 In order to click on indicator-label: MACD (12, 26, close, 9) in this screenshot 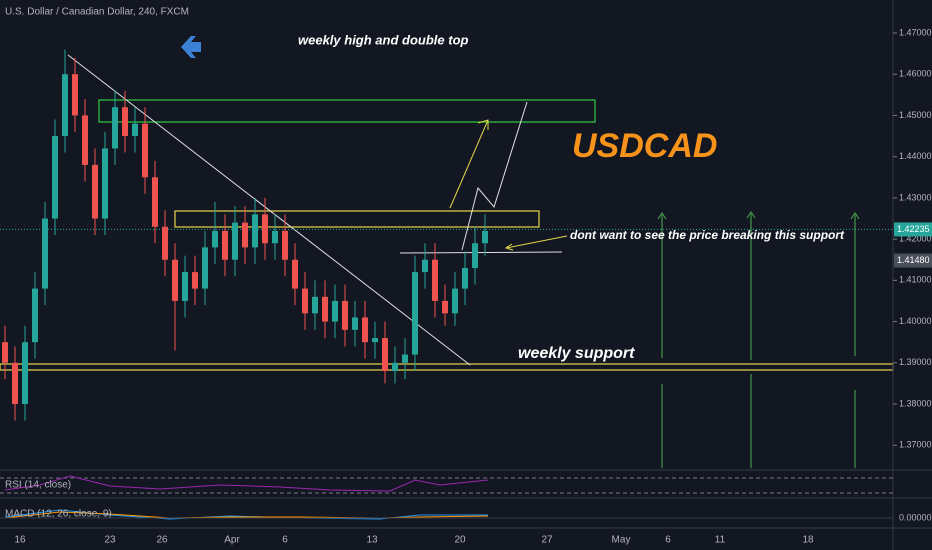, I will do `click(58, 514)`.